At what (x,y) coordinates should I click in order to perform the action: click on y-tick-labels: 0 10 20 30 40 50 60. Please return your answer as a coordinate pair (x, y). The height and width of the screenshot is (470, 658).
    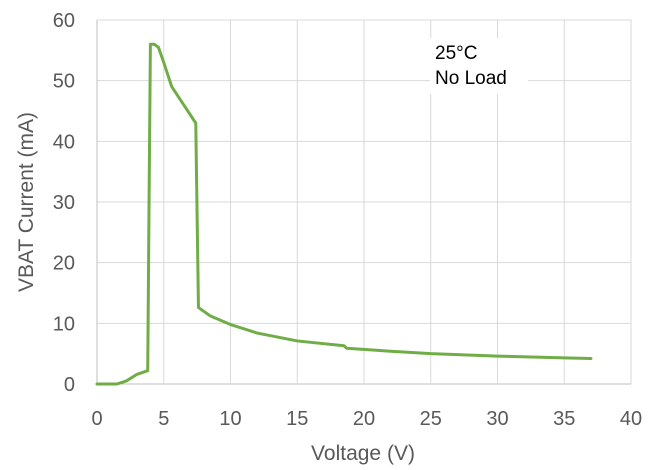
    Looking at the image, I should click on (64, 203).